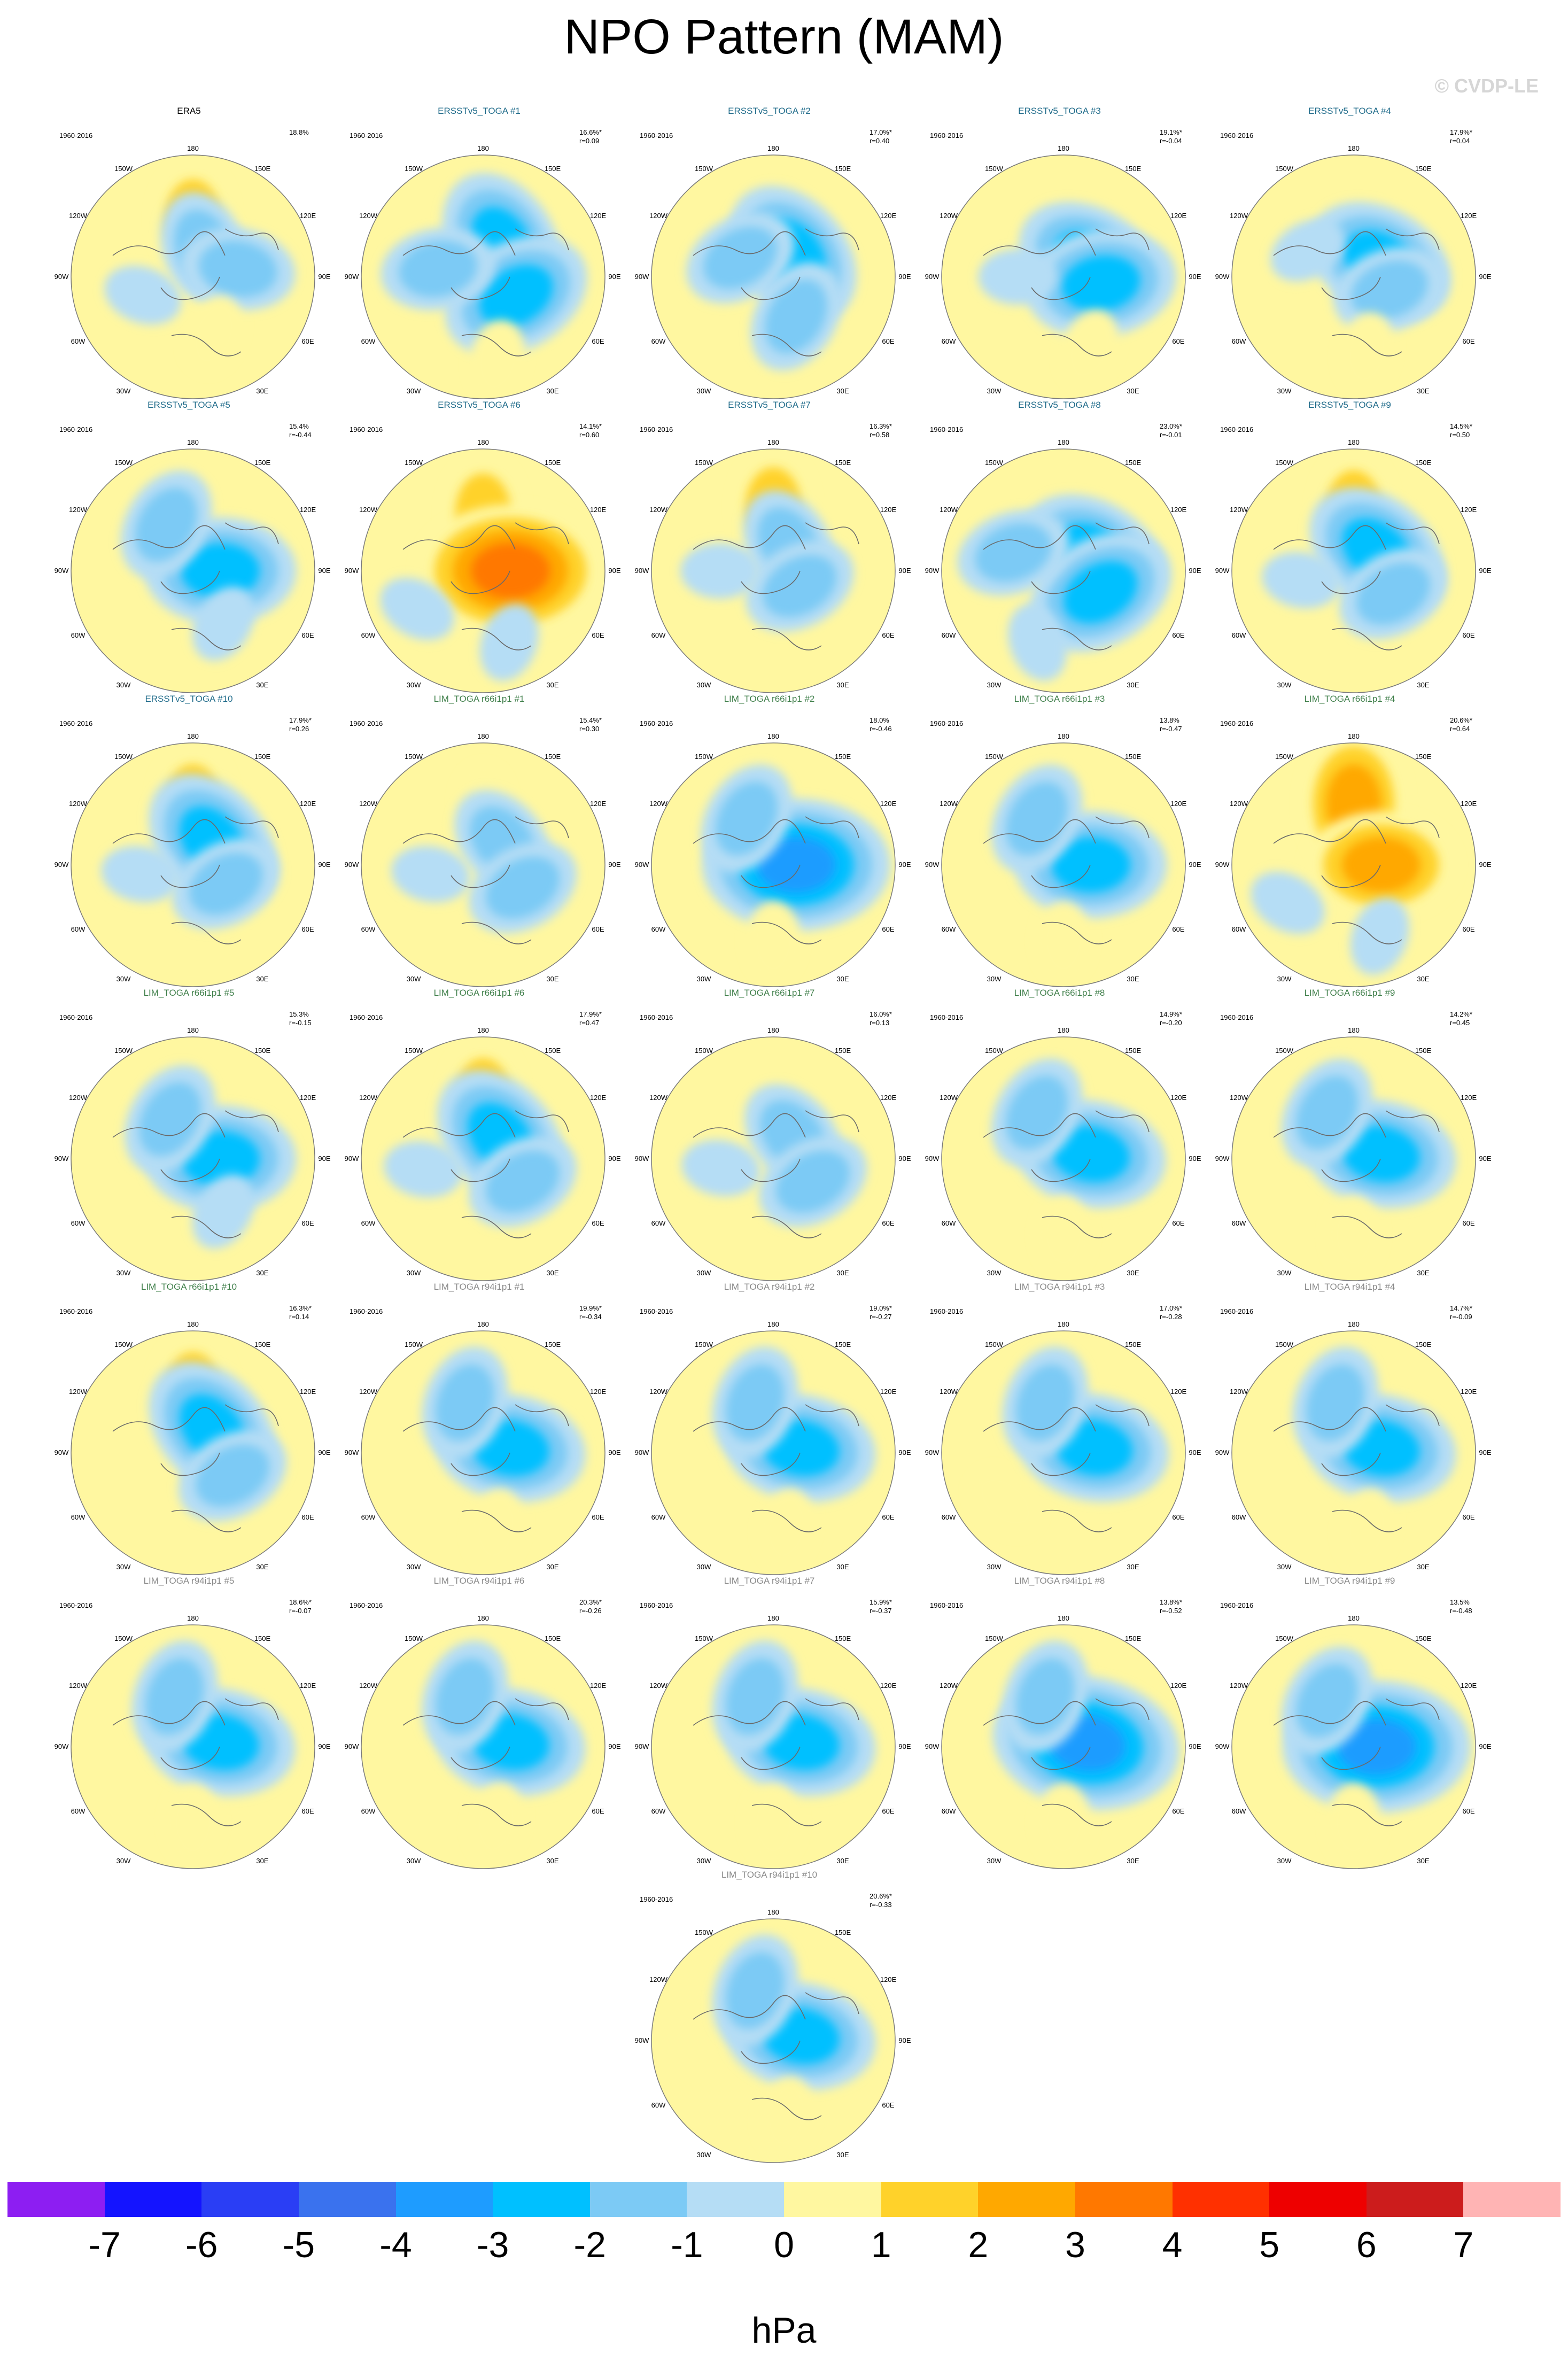 The width and height of the screenshot is (1568, 2363). I want to click on panel-title: LIM_TOGA r94i1p1 #7, so click(770, 1581).